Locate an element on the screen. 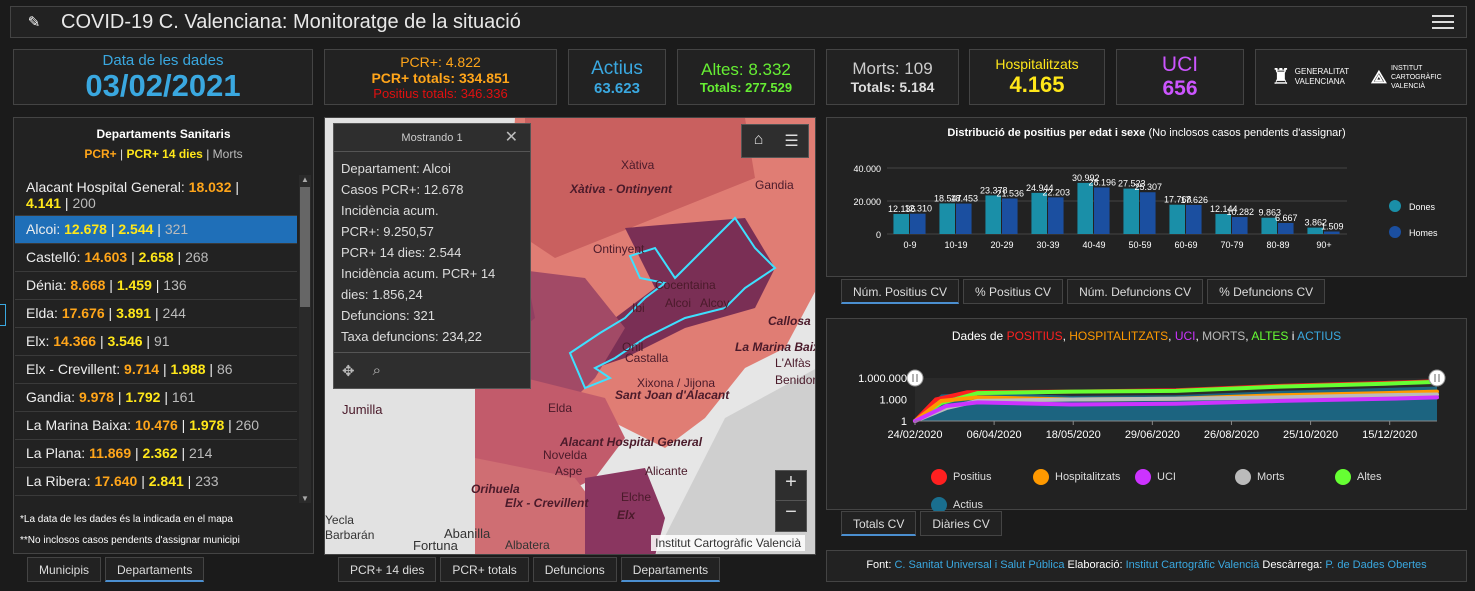 Image resolution: width=1475 pixels, height=591 pixels. department-pcr: 9.978 is located at coordinates (96, 397).